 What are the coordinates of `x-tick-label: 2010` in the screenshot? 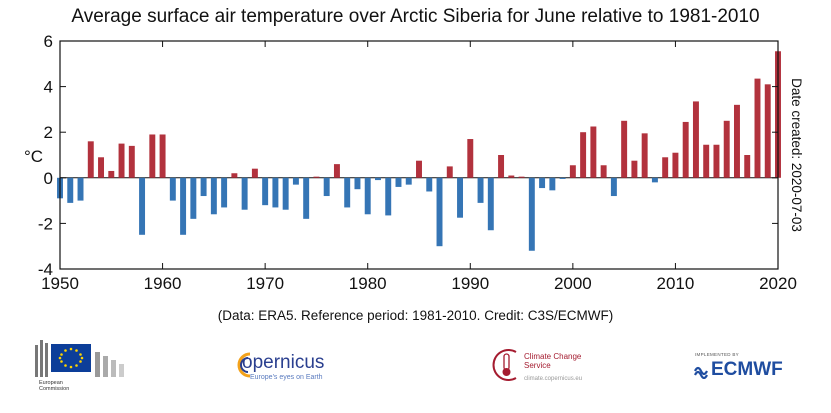 It's located at (676, 283).